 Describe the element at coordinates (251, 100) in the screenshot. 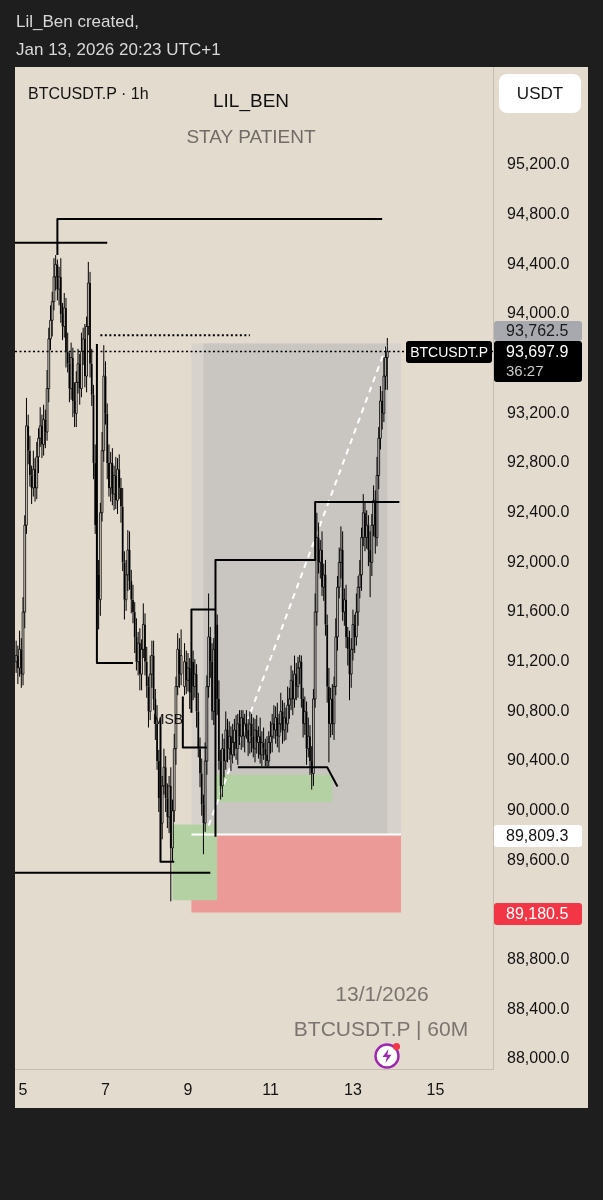

I see `annotation: LIL_BEN` at that location.